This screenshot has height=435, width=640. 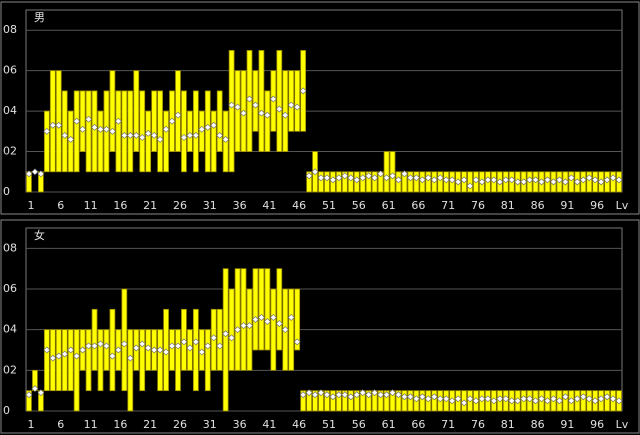 I want to click on x-tick-label: 31, so click(x=210, y=205).